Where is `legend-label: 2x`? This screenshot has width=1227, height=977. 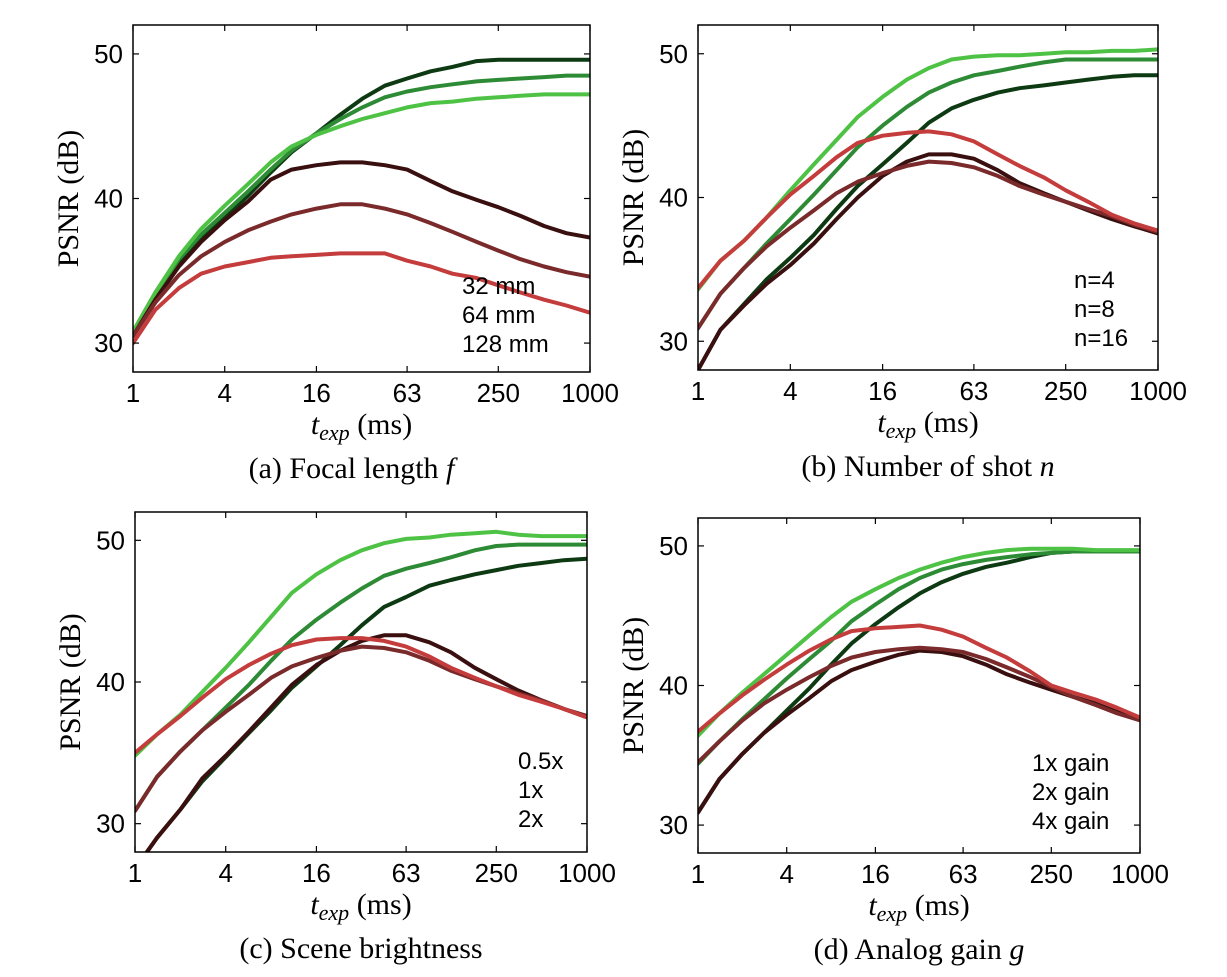 legend-label: 2x is located at coordinates (530, 819).